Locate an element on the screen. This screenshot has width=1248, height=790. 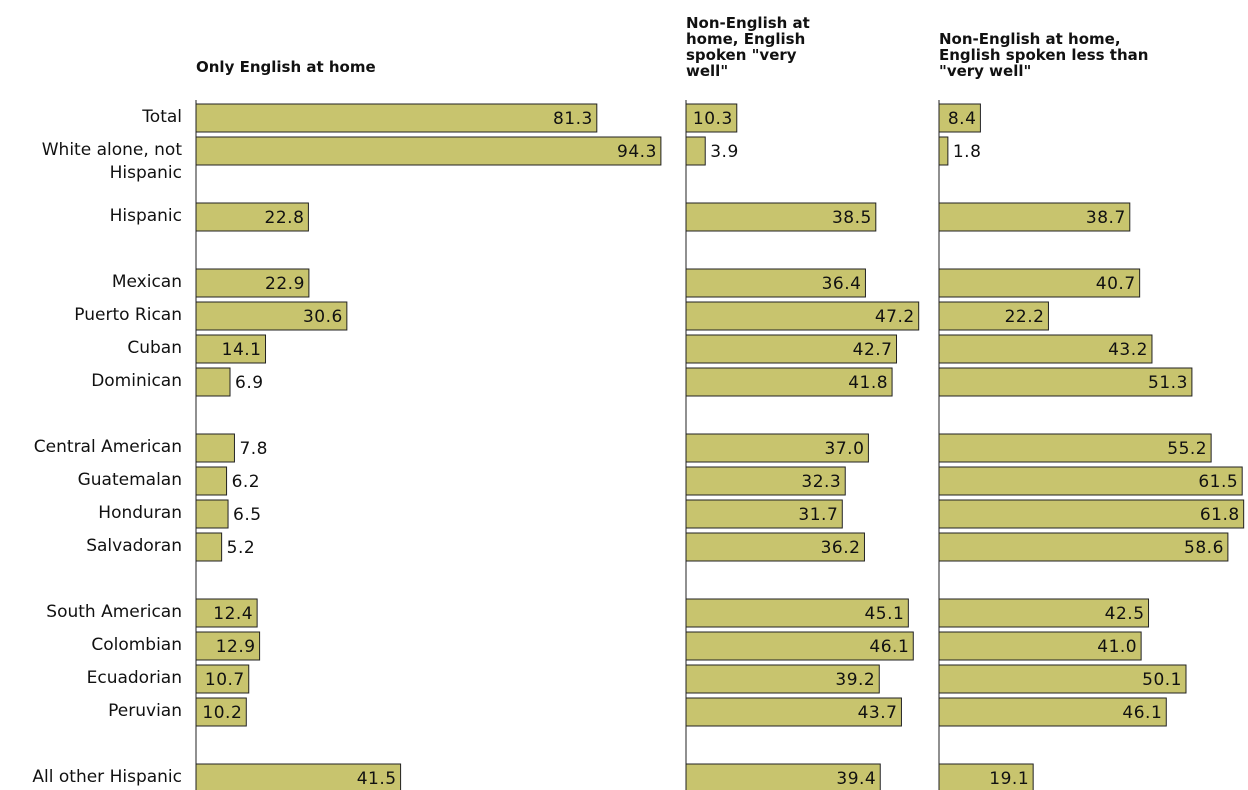
value-label: 8.4 is located at coordinates (962, 119).